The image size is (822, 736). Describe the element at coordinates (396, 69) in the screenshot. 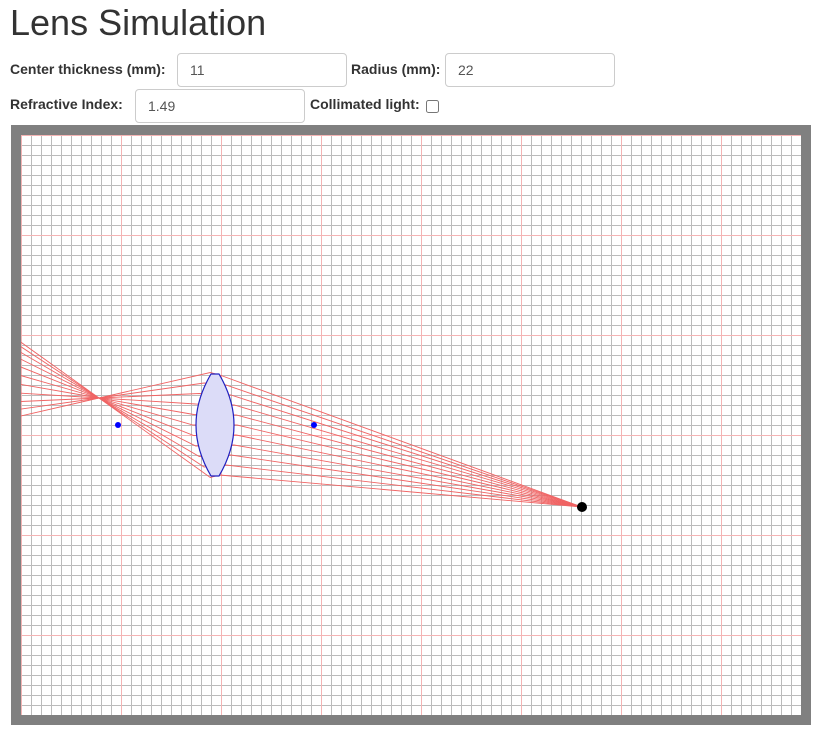

I see `radius-label: Radius (mm):` at that location.